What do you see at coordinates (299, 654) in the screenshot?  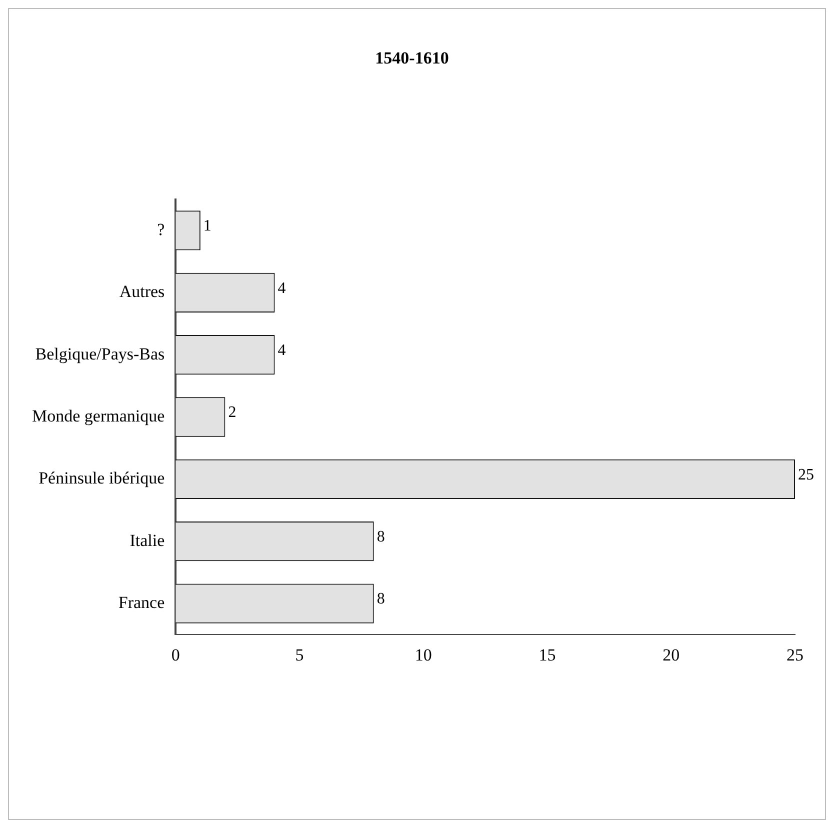 I see `x-tick-label: 5` at bounding box center [299, 654].